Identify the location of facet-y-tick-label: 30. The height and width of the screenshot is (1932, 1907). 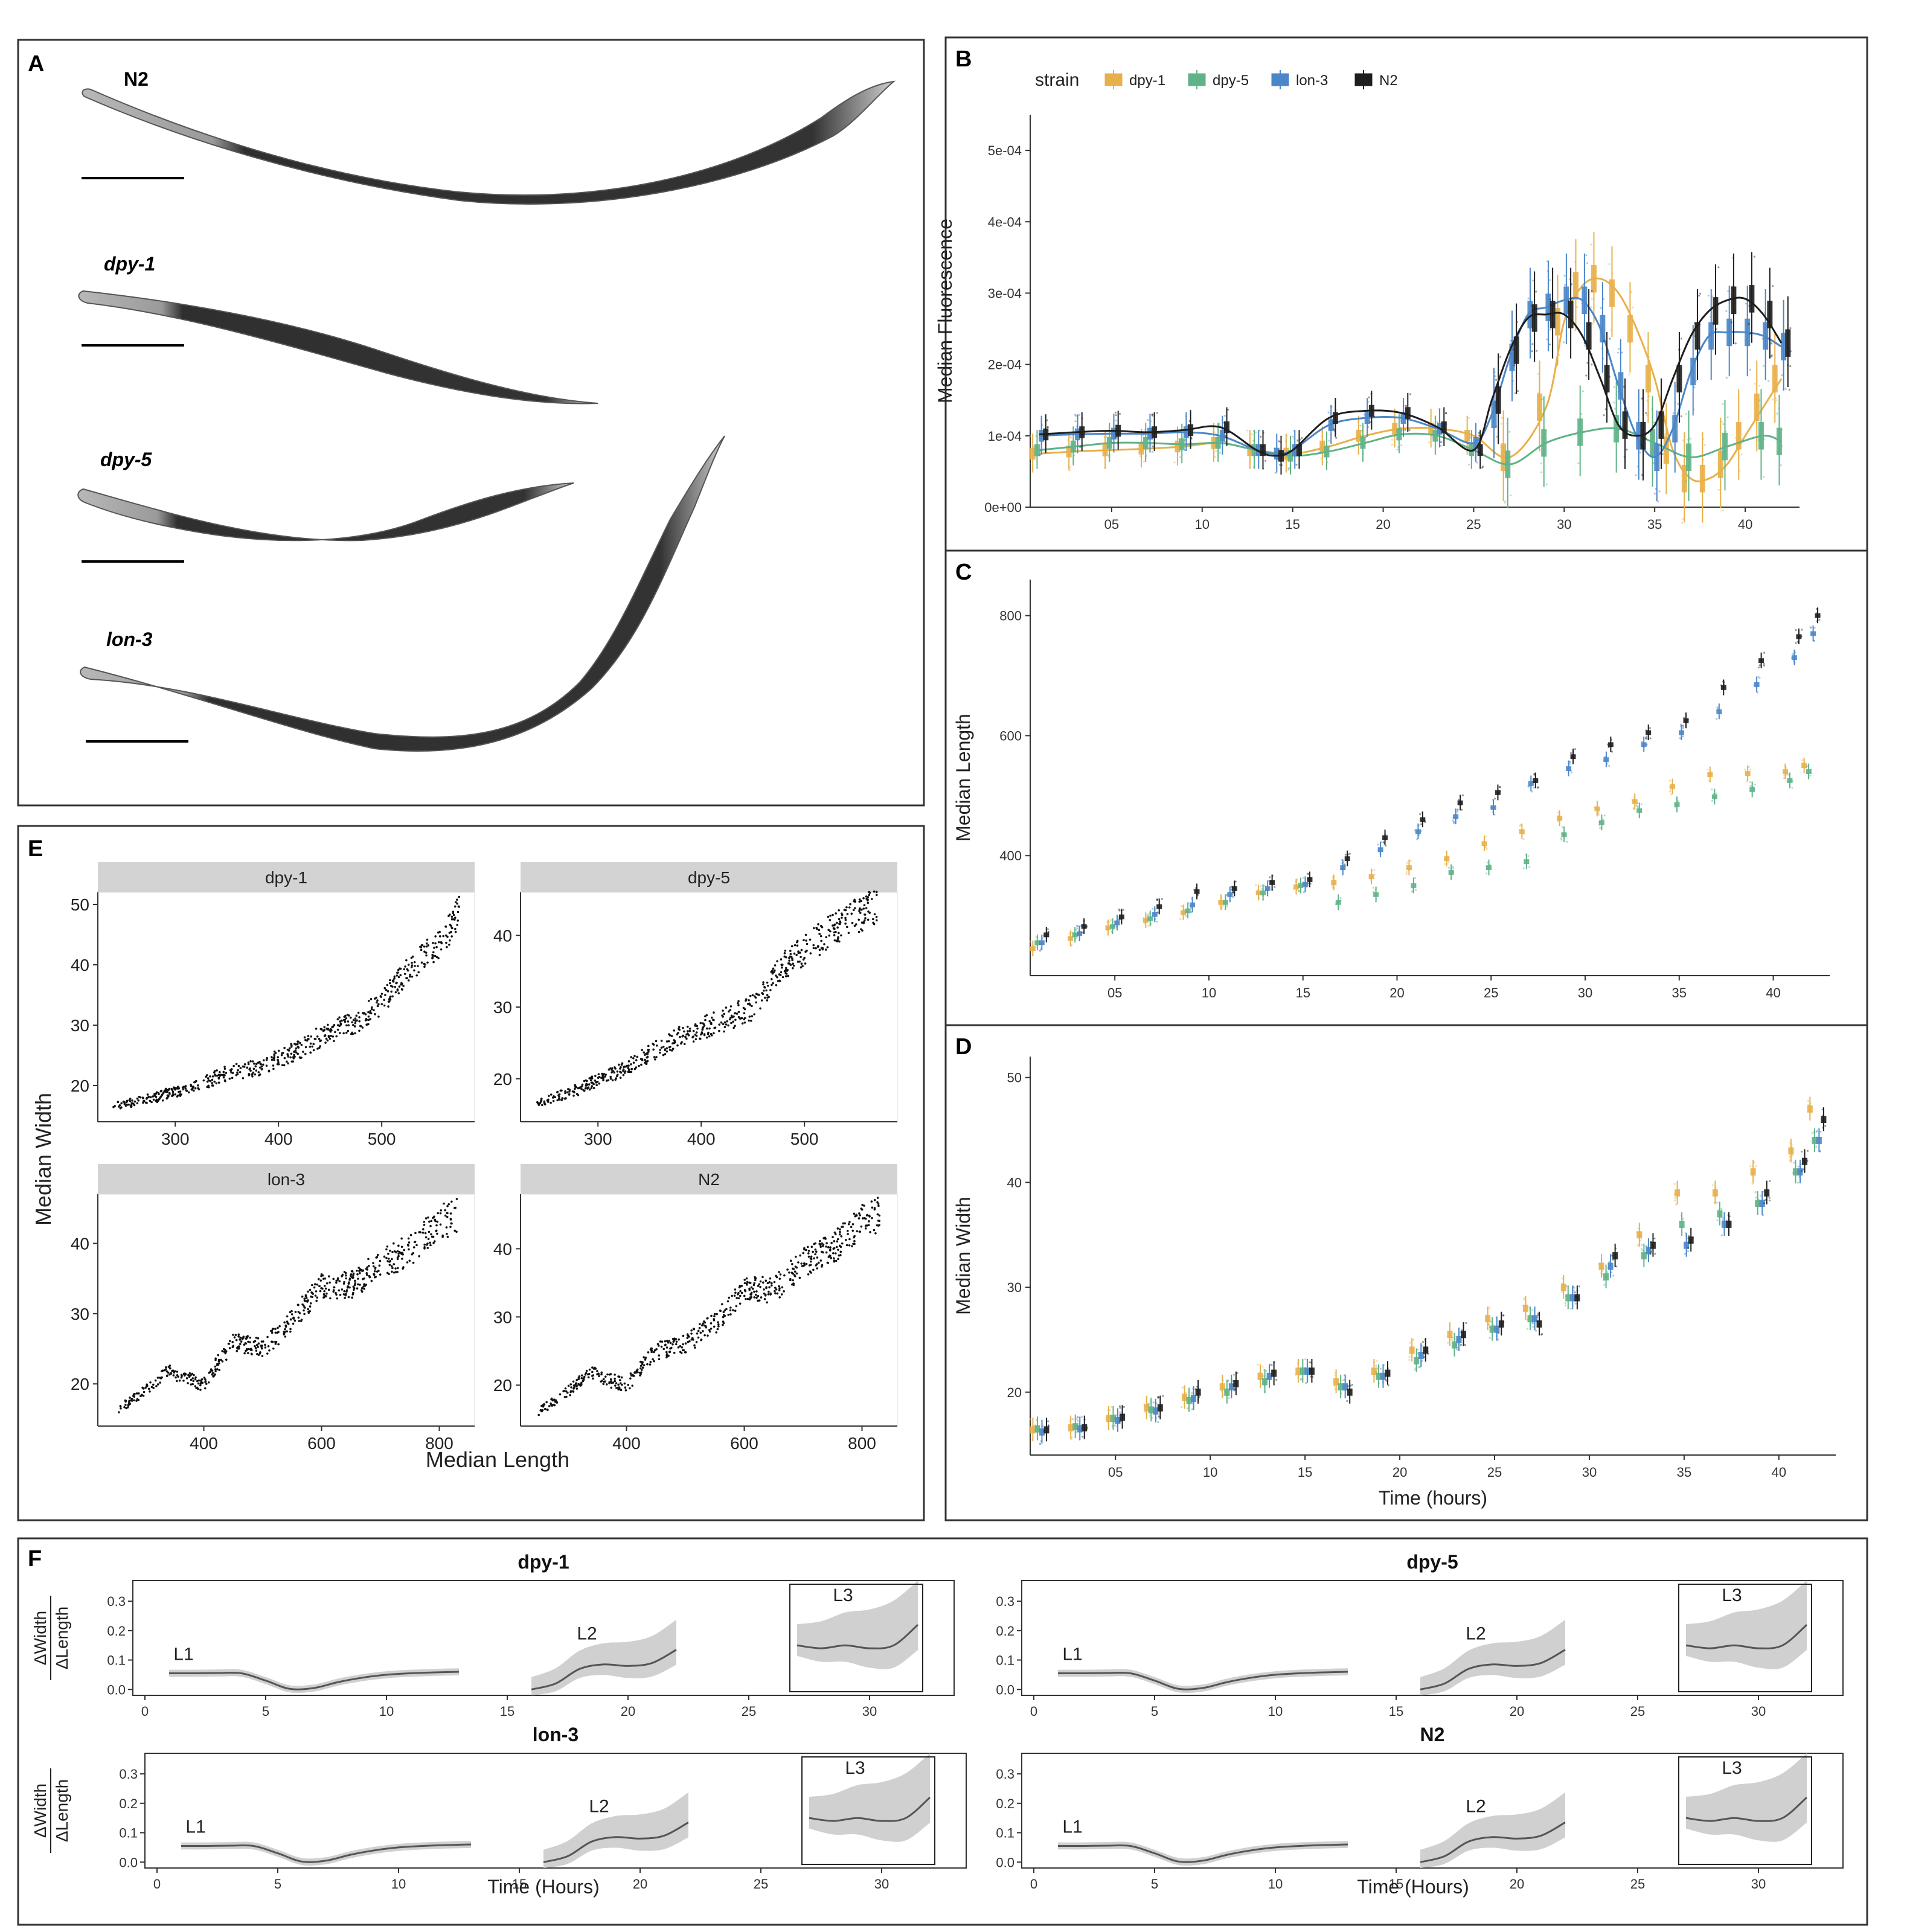
(502, 1007).